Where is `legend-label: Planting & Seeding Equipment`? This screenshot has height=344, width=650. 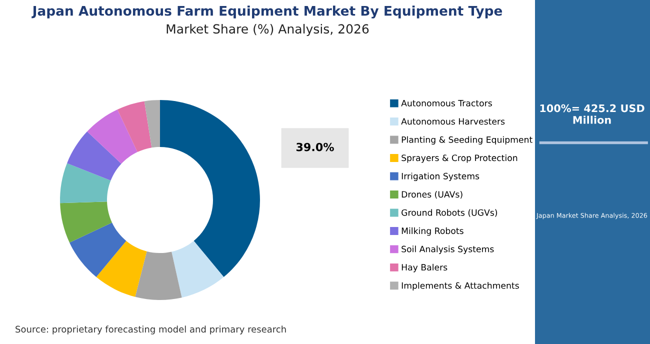 legend-label: Planting & Seeding Equipment is located at coordinates (467, 140).